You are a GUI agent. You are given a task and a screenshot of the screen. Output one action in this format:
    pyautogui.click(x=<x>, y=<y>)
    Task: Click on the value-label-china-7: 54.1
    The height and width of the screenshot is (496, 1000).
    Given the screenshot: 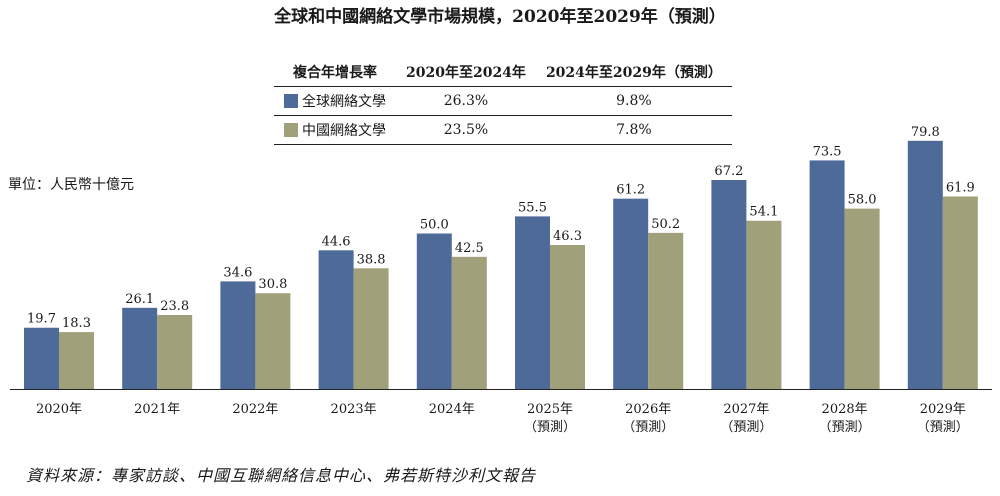 What is the action you would take?
    pyautogui.click(x=763, y=212)
    